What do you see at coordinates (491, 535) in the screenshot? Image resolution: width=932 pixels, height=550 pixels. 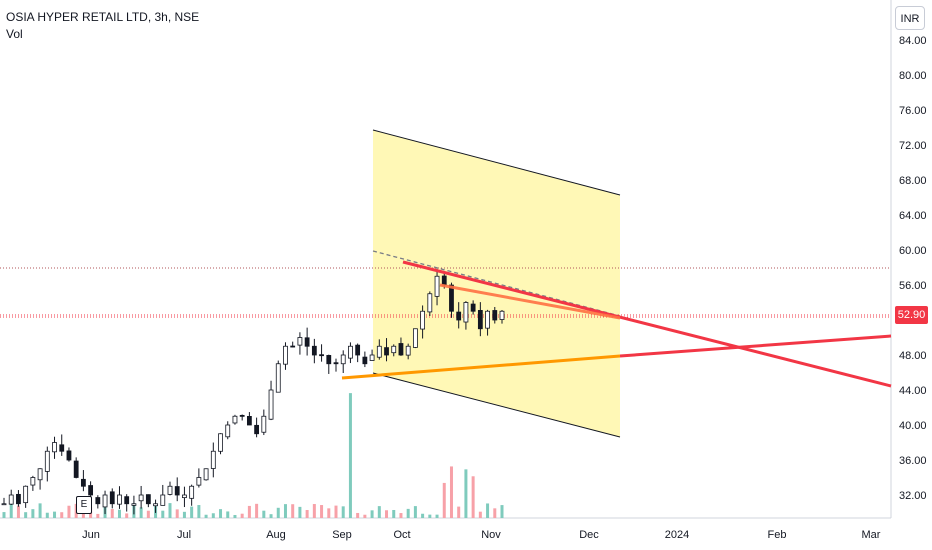 I see `time-tick-label: Nov` at bounding box center [491, 535].